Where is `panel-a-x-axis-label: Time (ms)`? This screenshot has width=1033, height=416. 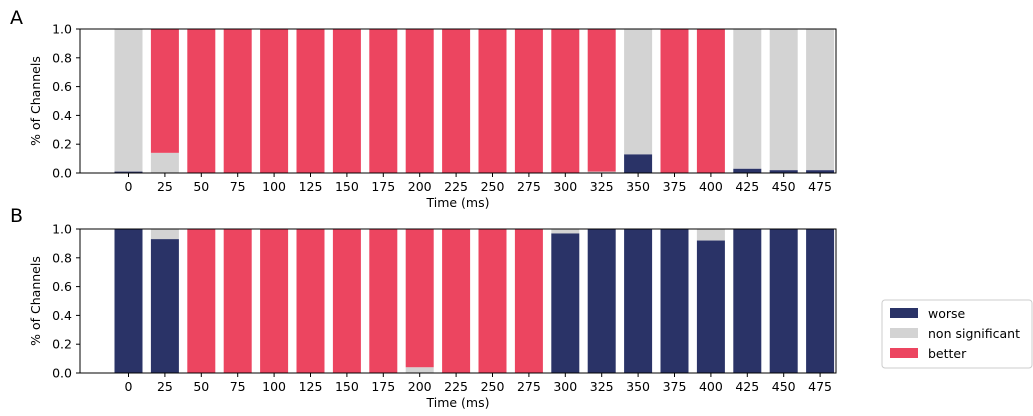
panel-a-x-axis-label: Time (ms) is located at coordinates (457, 202).